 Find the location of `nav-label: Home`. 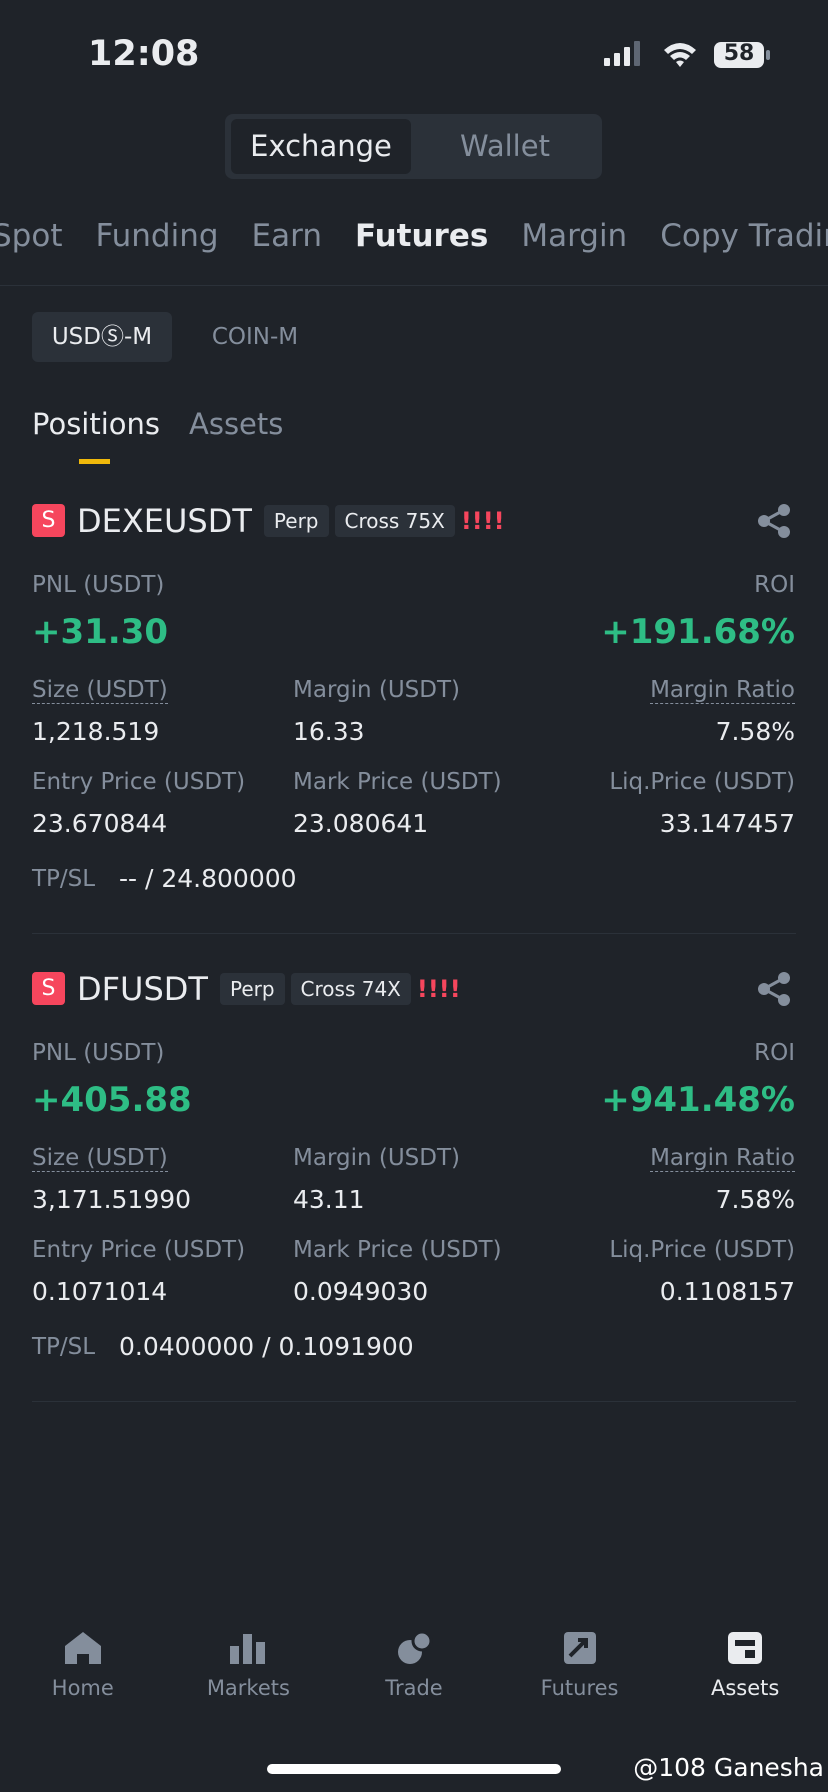

nav-label: Home is located at coordinates (82, 1688).